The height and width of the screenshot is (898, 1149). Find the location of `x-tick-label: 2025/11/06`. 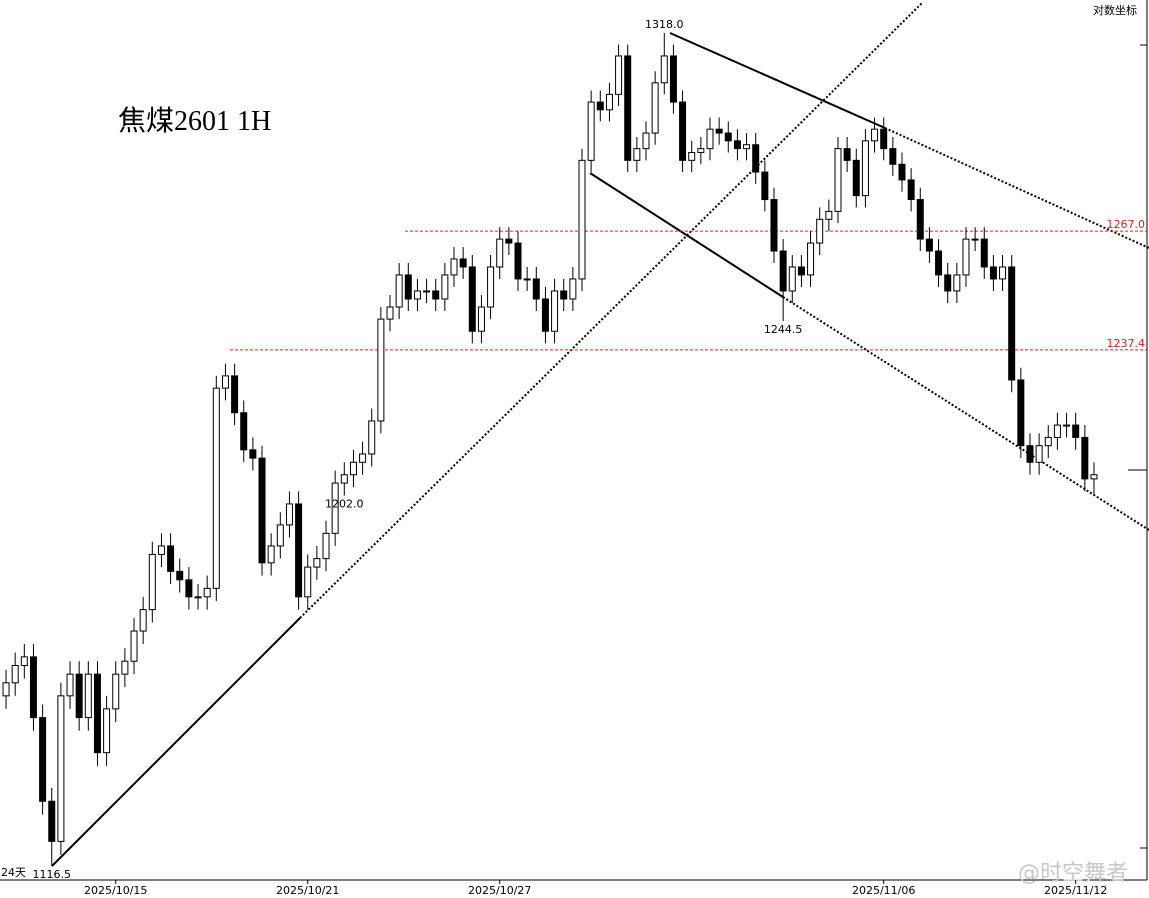

x-tick-label: 2025/11/06 is located at coordinates (883, 890).